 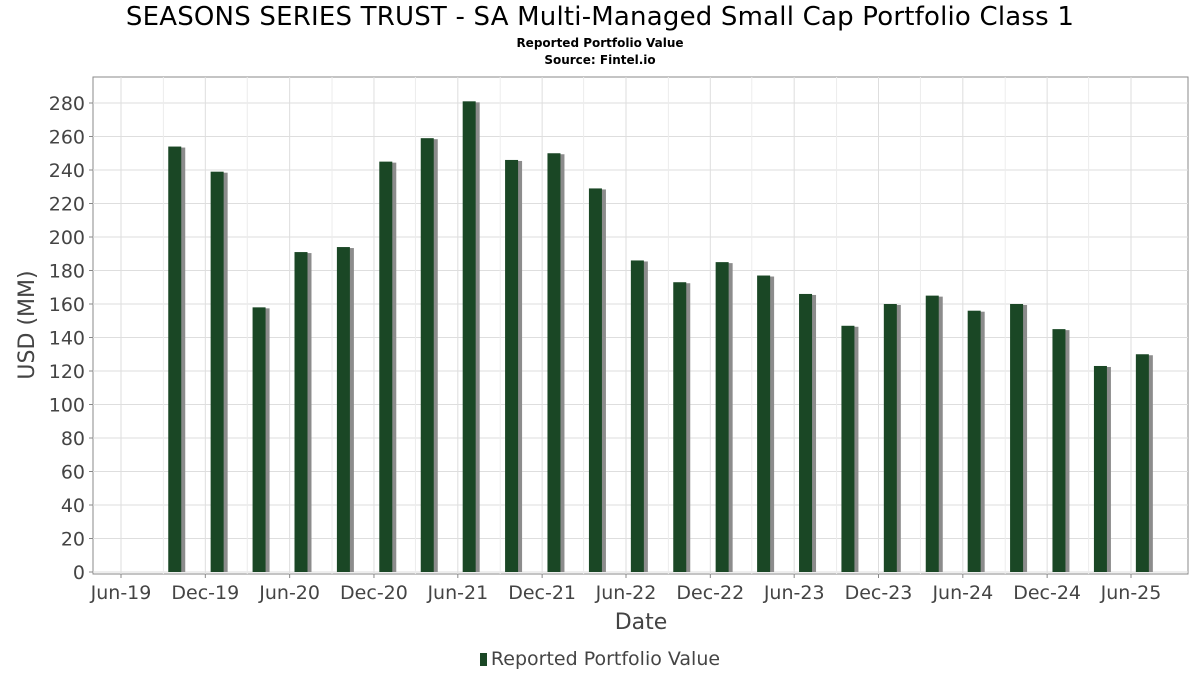 What do you see at coordinates (600, 43) in the screenshot?
I see `chart-subtitle: Reported Portfolio Value` at bounding box center [600, 43].